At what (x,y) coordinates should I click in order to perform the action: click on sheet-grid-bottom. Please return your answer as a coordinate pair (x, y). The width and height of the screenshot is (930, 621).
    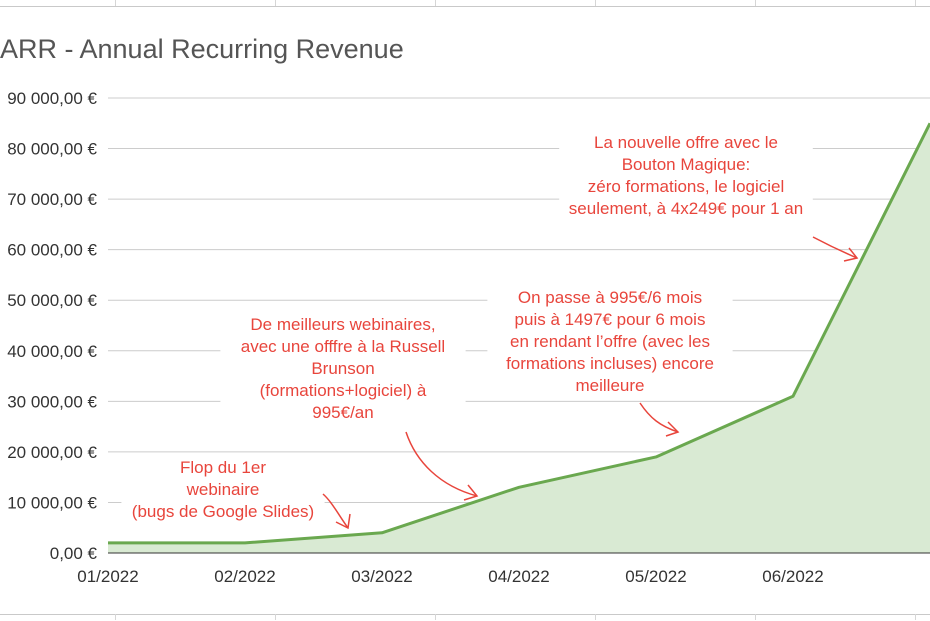
    Looking at the image, I should click on (465, 617).